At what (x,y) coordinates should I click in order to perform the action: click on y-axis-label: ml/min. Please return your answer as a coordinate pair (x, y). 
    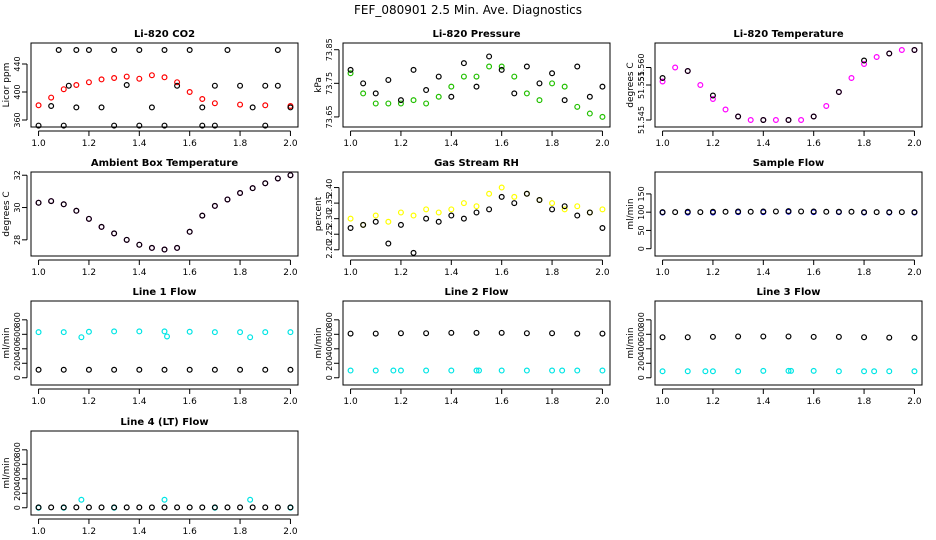
    Looking at the image, I should click on (7, 342).